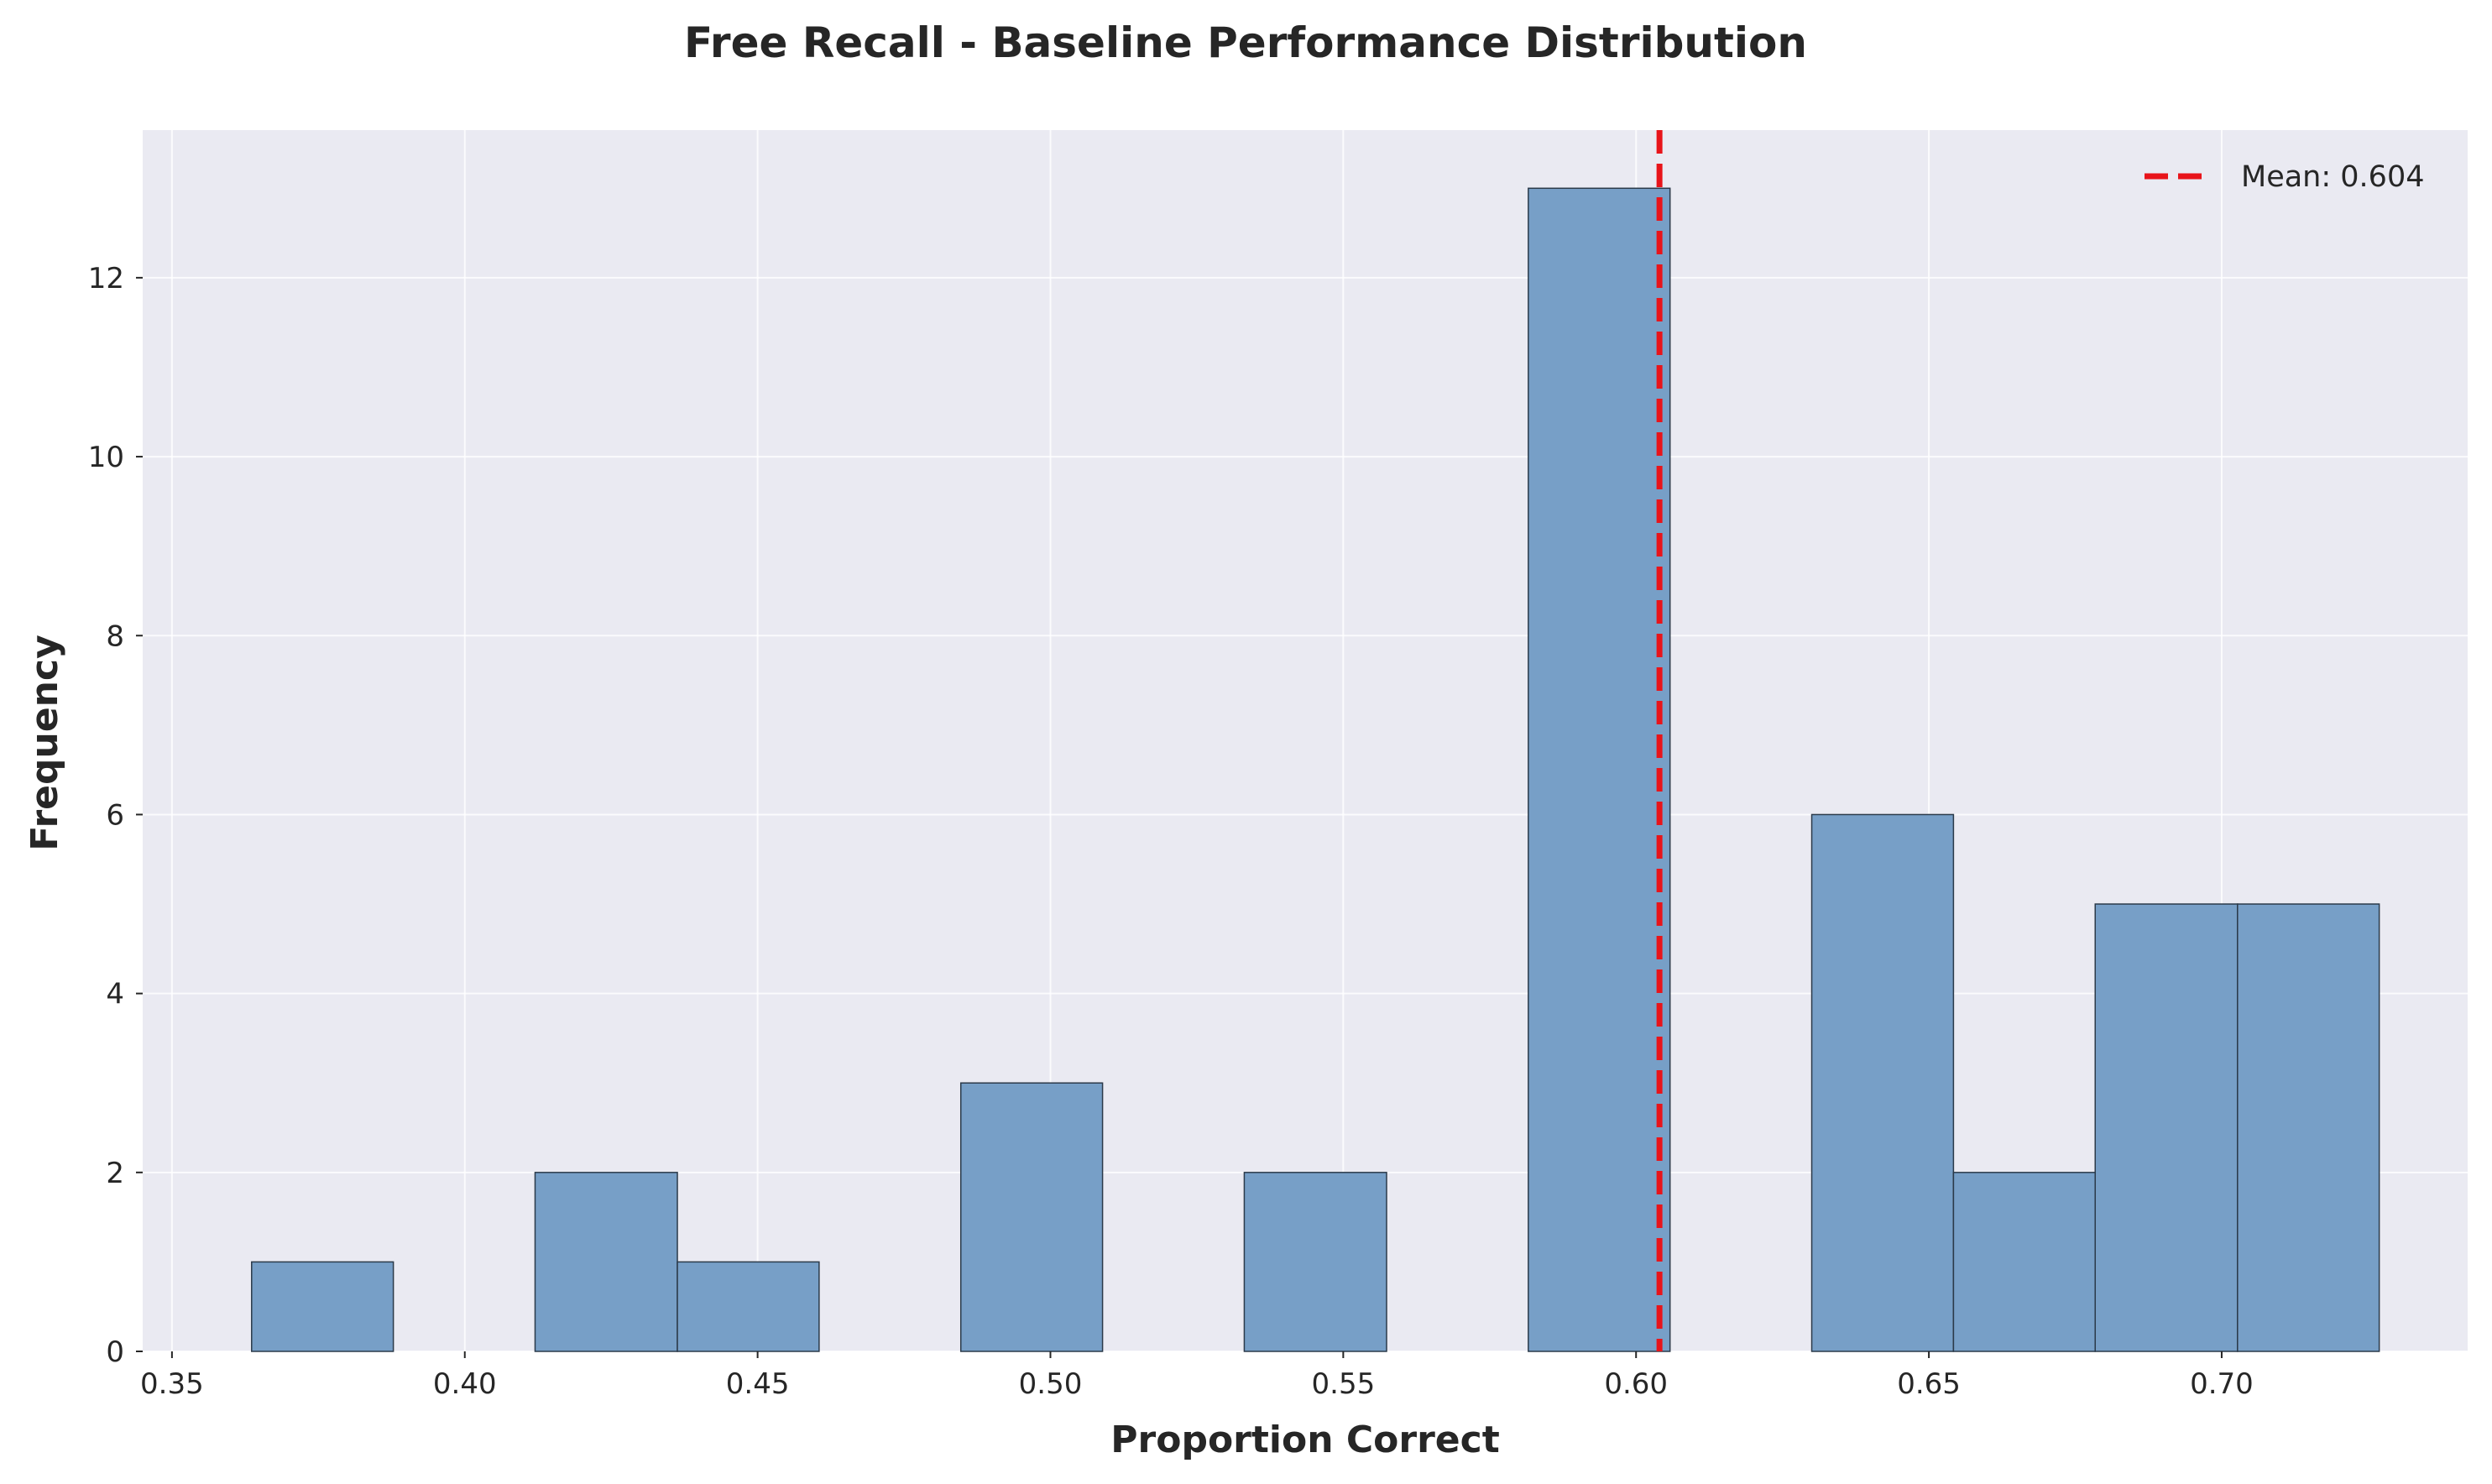 This screenshot has height=1484, width=2492. Describe the element at coordinates (1197, 1376) in the screenshot. I see `x-axis-ticks: 0.35 0.40 0.45 0.50 0.55 0.60 0.65 0.70` at that location.